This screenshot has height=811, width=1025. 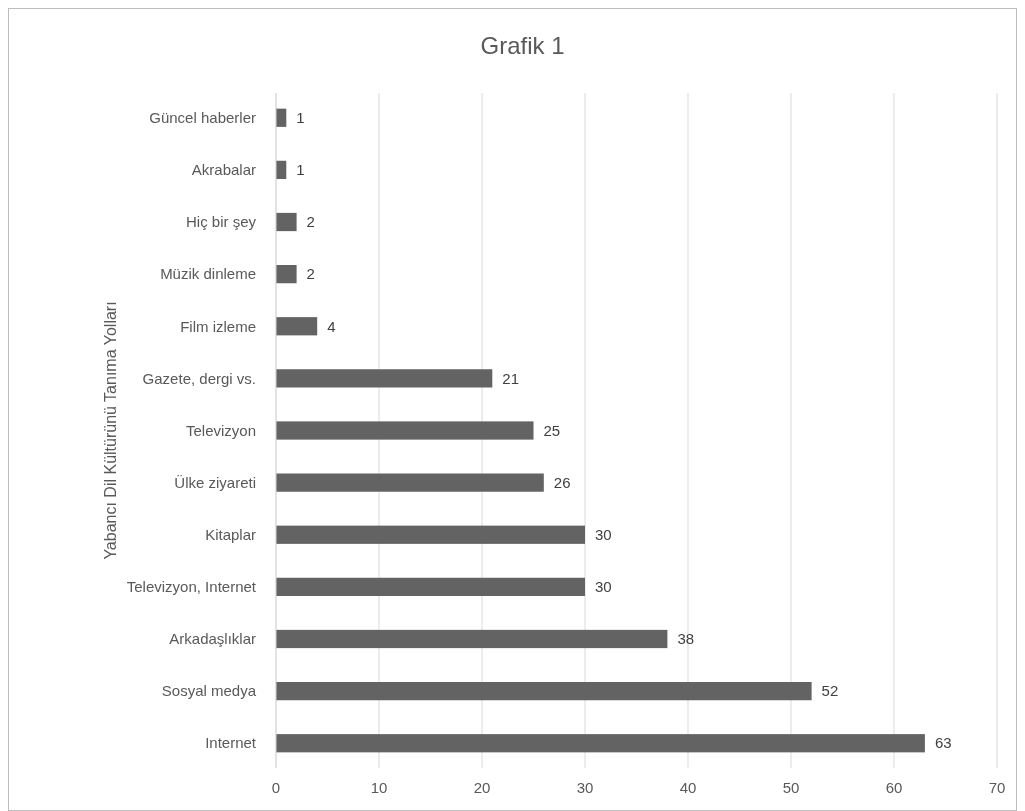 I want to click on y-tick-label: Kitaplar, so click(x=230, y=534).